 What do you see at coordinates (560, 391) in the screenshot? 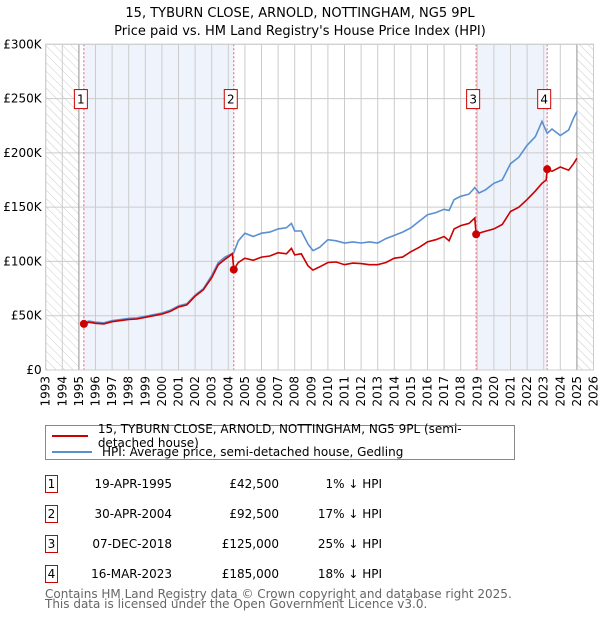
I see `x-tick-label: 2024` at bounding box center [560, 391].